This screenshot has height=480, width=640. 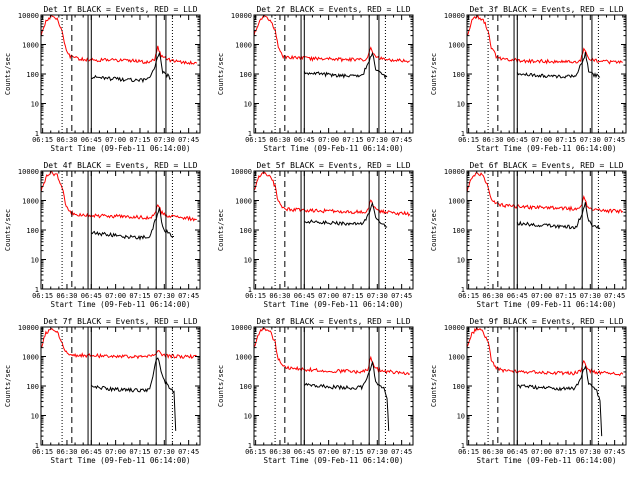 What do you see at coordinates (333, 165) in the screenshot?
I see `panel-title: Det 5f BLACK = Events, RED = LLD` at bounding box center [333, 165].